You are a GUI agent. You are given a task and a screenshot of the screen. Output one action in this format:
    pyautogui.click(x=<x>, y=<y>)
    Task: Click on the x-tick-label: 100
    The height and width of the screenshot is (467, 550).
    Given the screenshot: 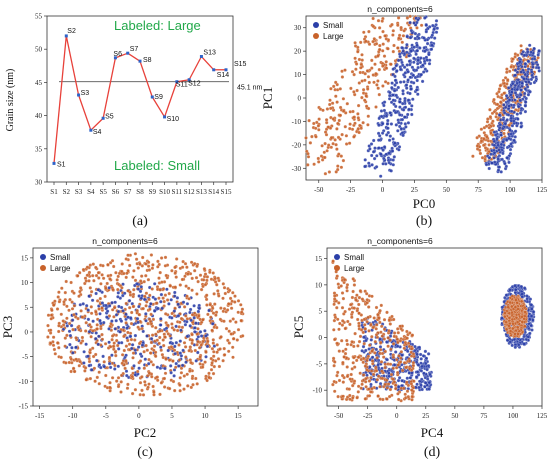 What is the action you would take?
    pyautogui.click(x=510, y=190)
    